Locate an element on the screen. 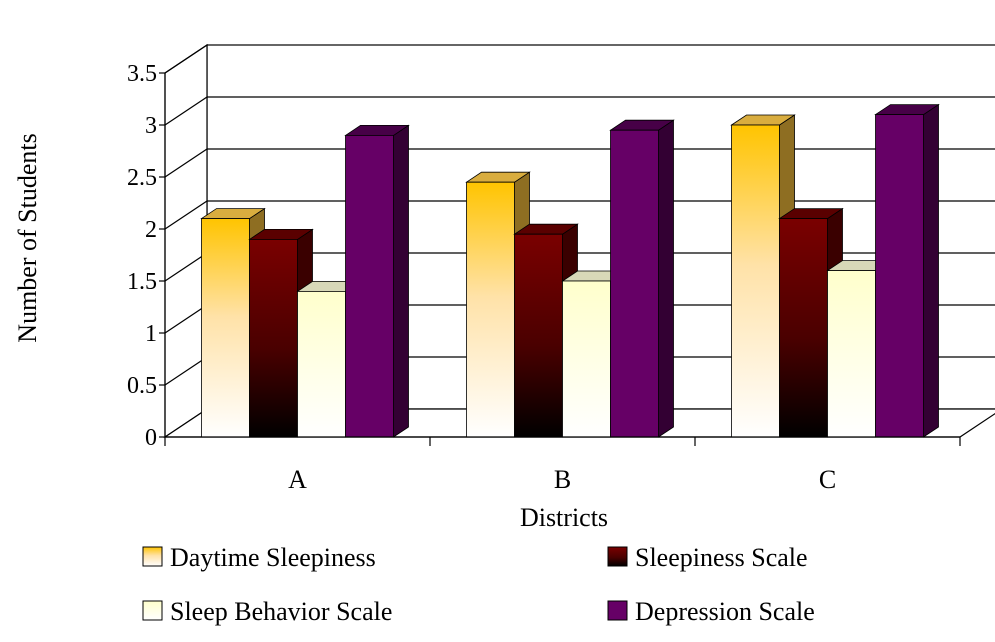  side-wall is located at coordinates (186, 241).